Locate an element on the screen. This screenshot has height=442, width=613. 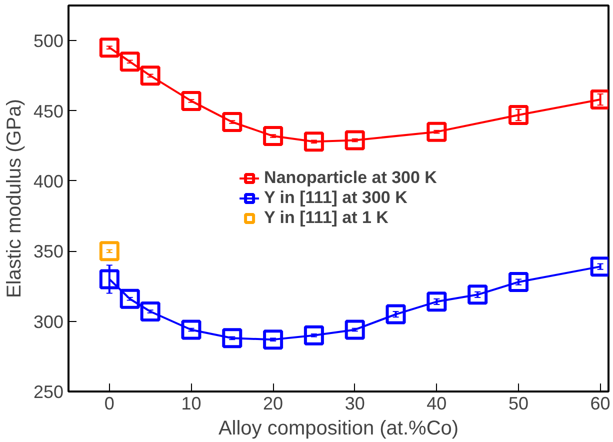
y-tick-label: 450 is located at coordinates (48, 111).